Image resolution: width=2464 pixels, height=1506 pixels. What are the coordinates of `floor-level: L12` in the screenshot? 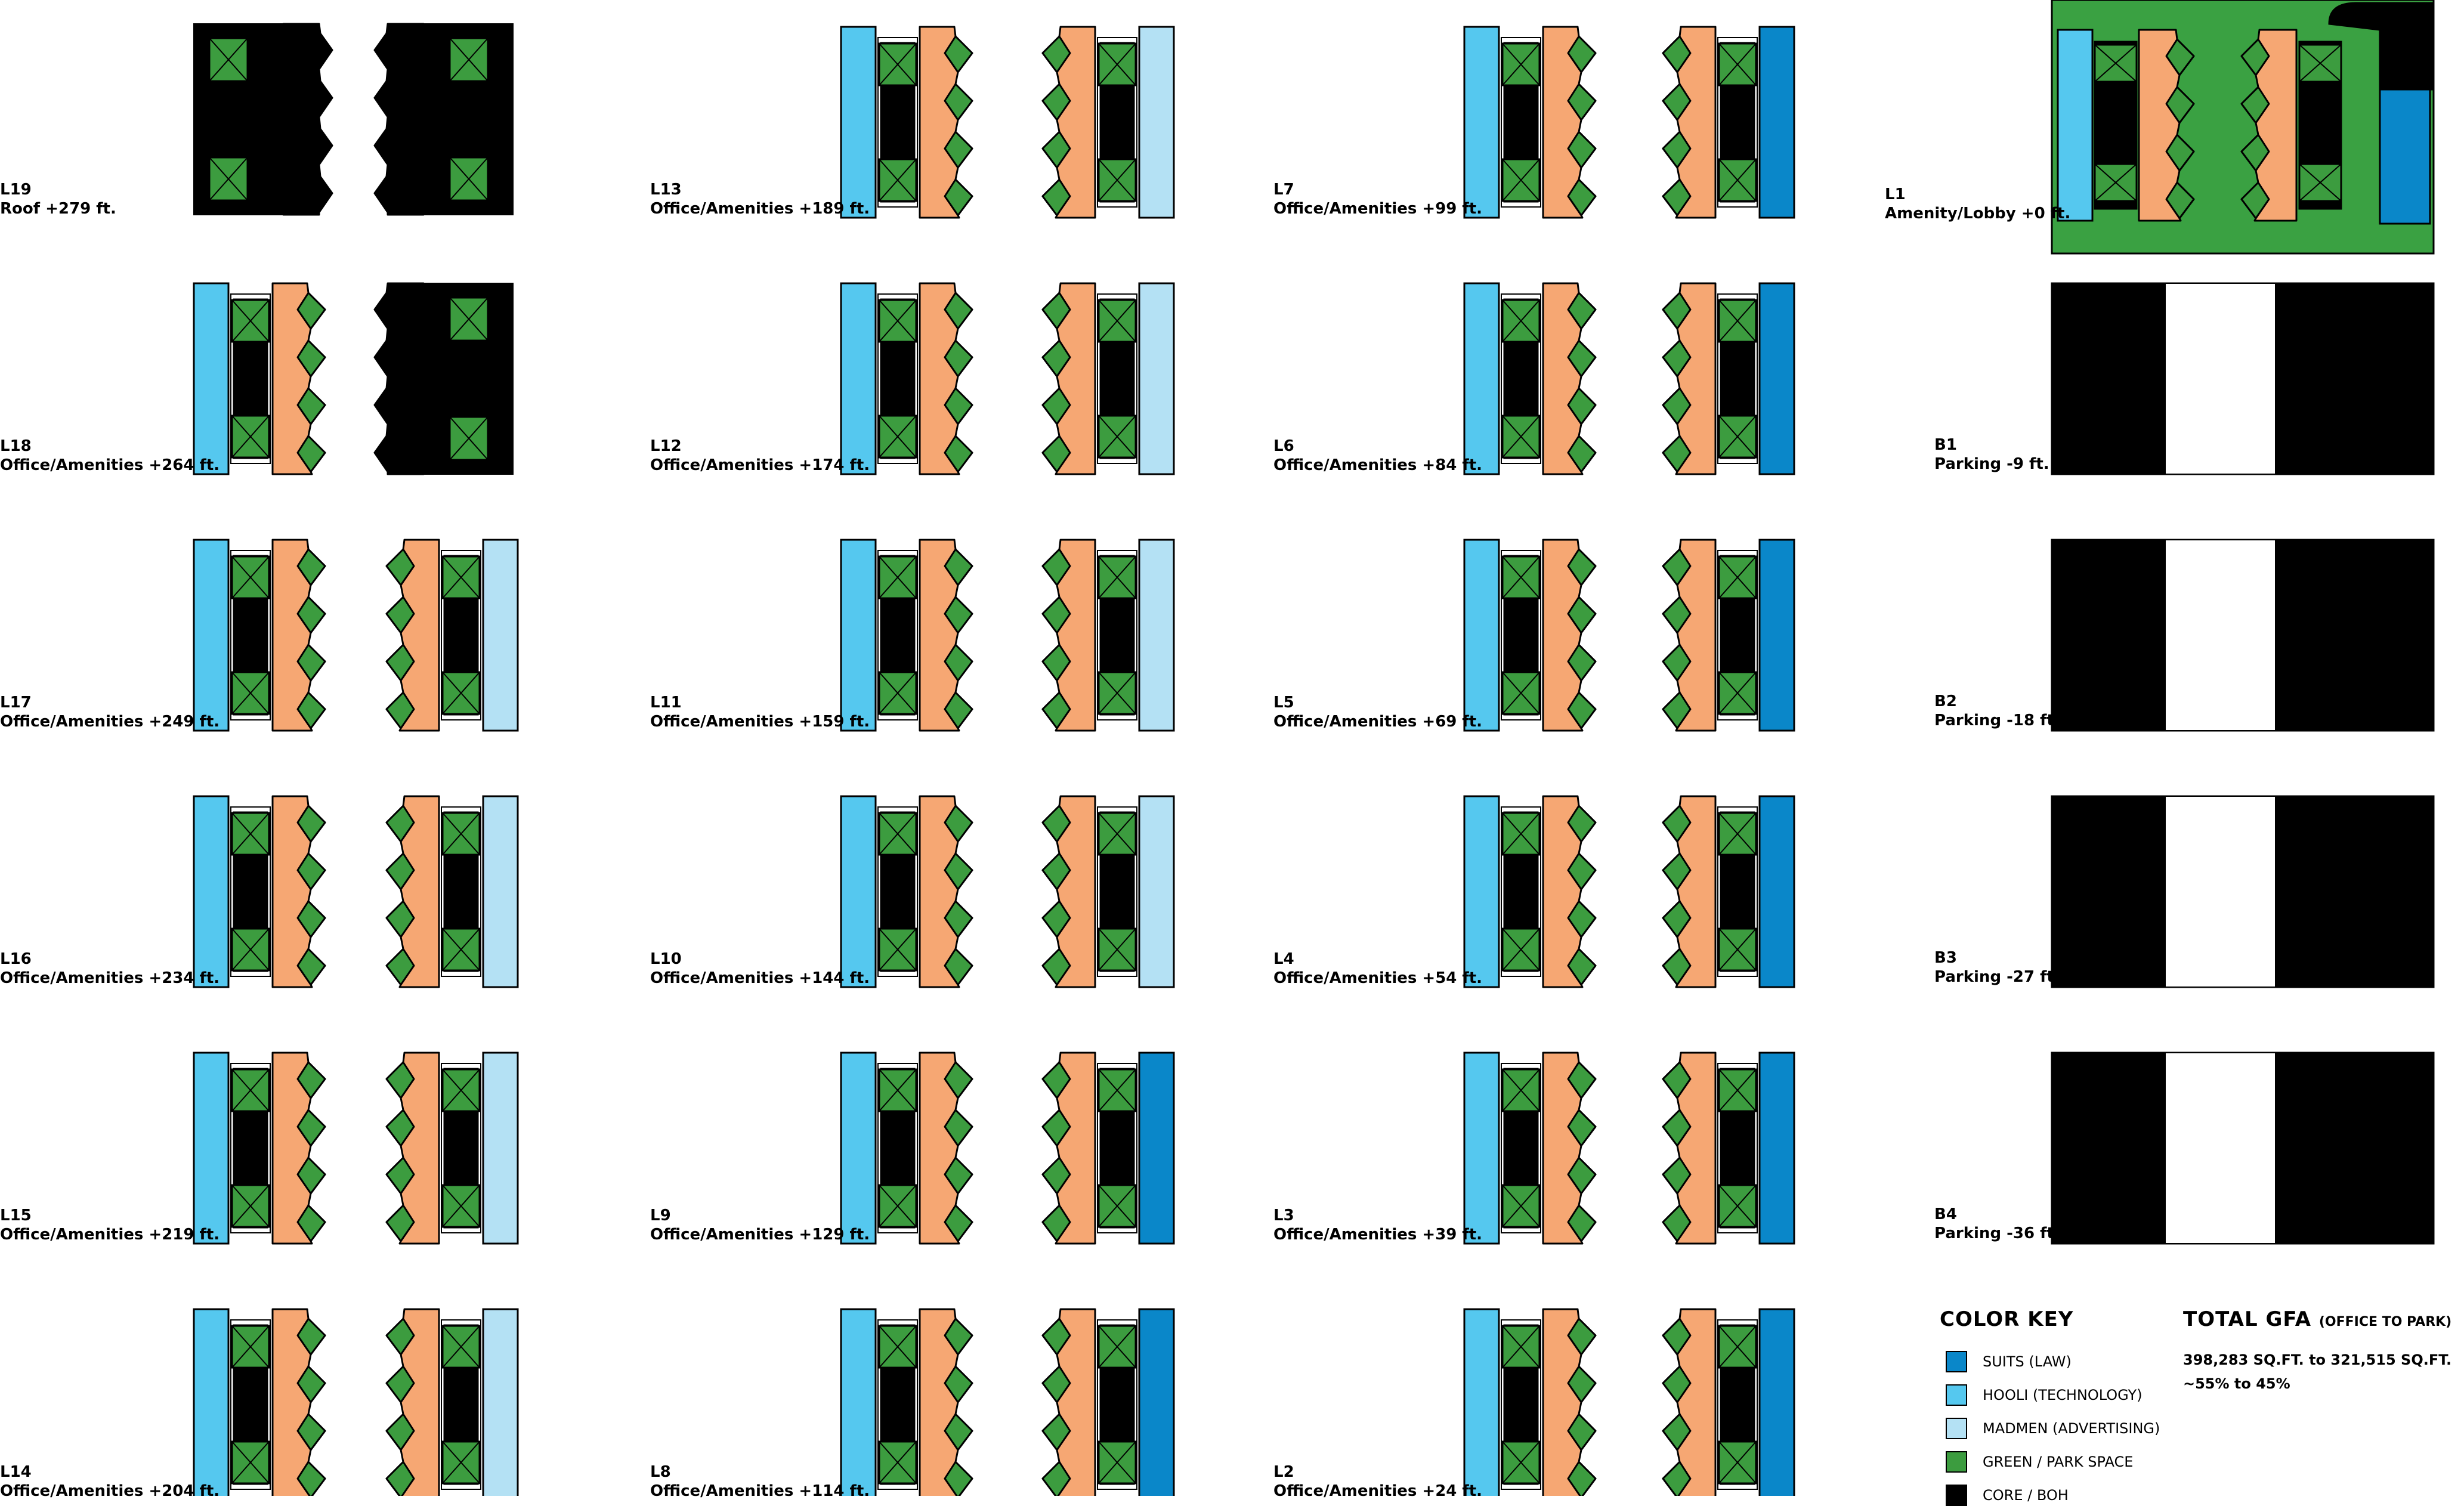 It's located at (666, 446).